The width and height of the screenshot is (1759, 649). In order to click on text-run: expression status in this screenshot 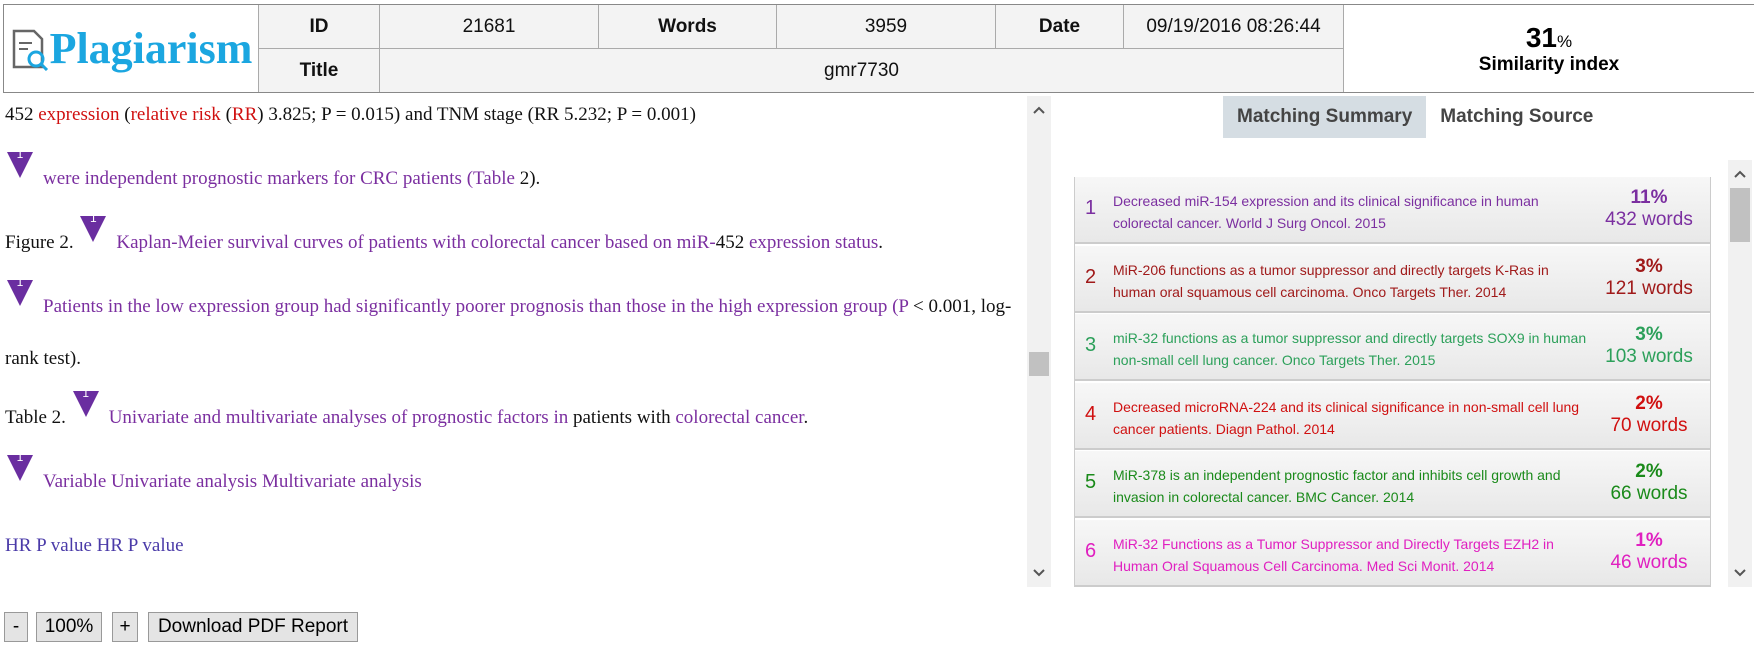, I will do `click(811, 242)`.